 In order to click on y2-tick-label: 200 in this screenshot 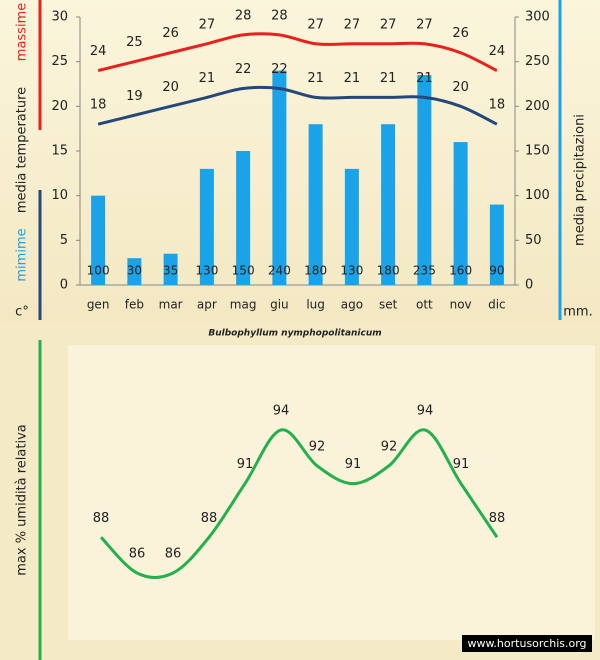, I will do `click(537, 106)`.